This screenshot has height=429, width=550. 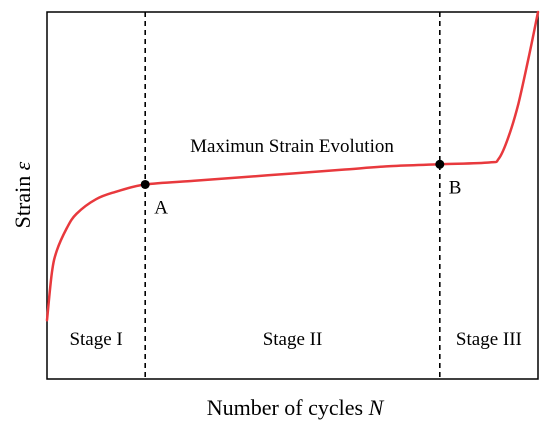 What do you see at coordinates (296, 407) in the screenshot?
I see `x-axis-label: Number of cycles N` at bounding box center [296, 407].